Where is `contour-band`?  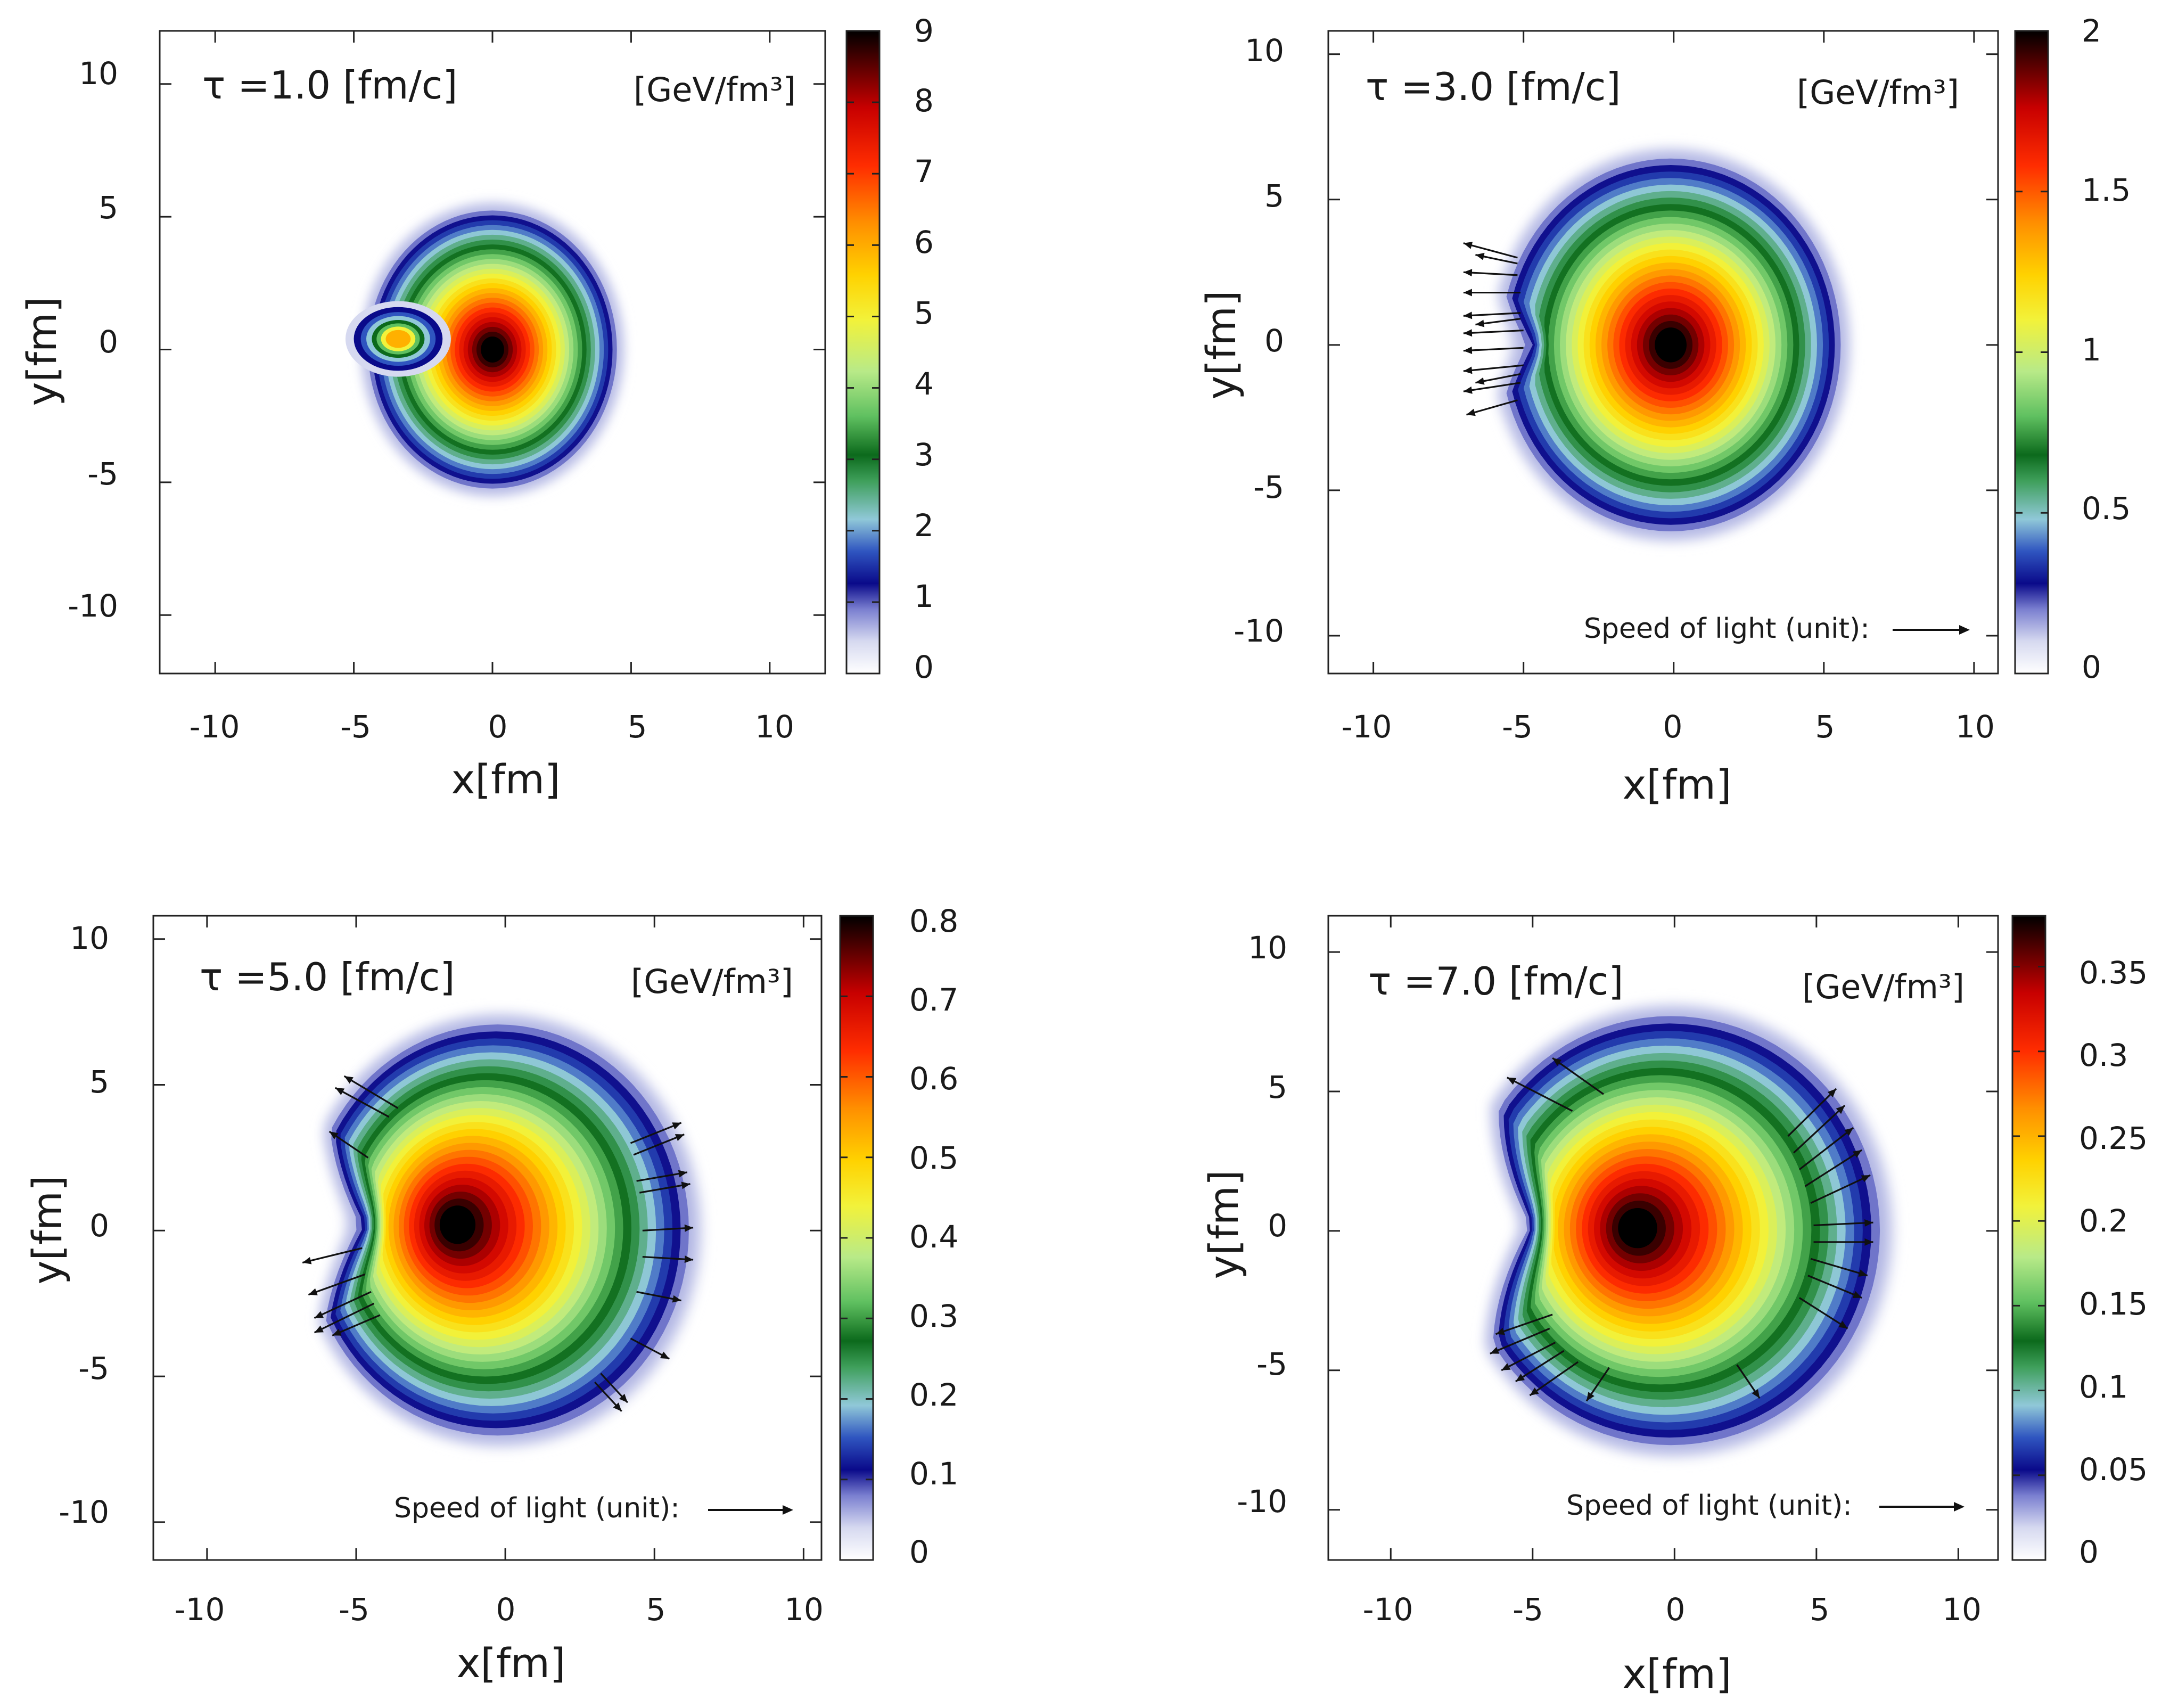 contour-band is located at coordinates (1671, 345).